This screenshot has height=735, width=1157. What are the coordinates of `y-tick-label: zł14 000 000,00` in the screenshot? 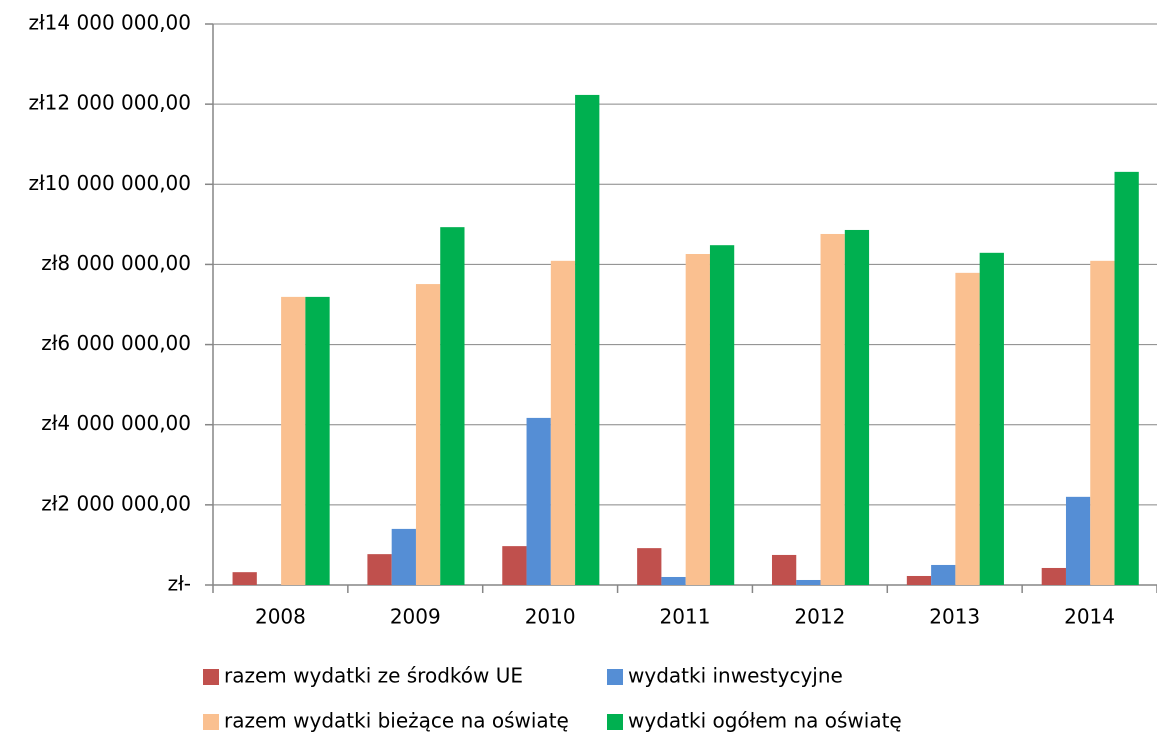 It's located at (110, 23).